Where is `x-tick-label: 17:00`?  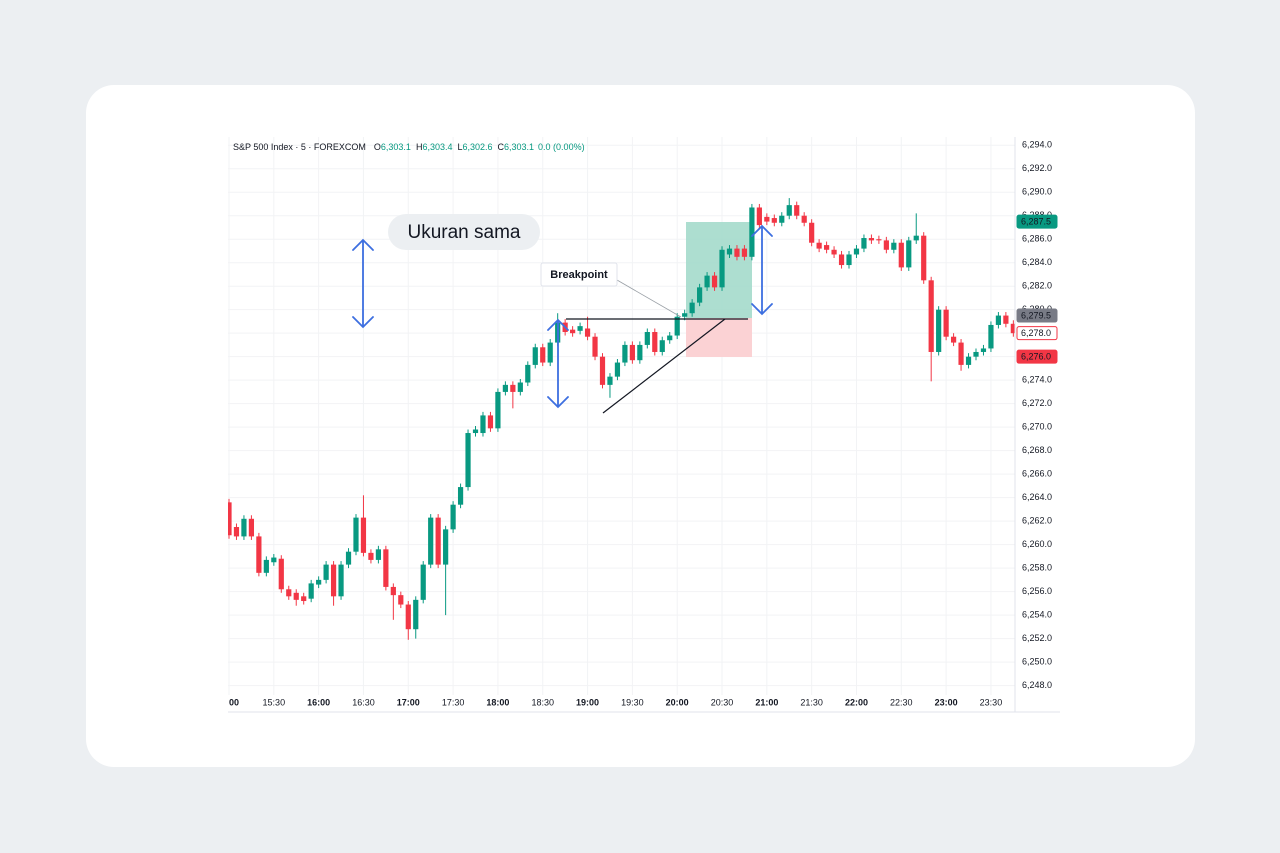 x-tick-label: 17:00 is located at coordinates (408, 702).